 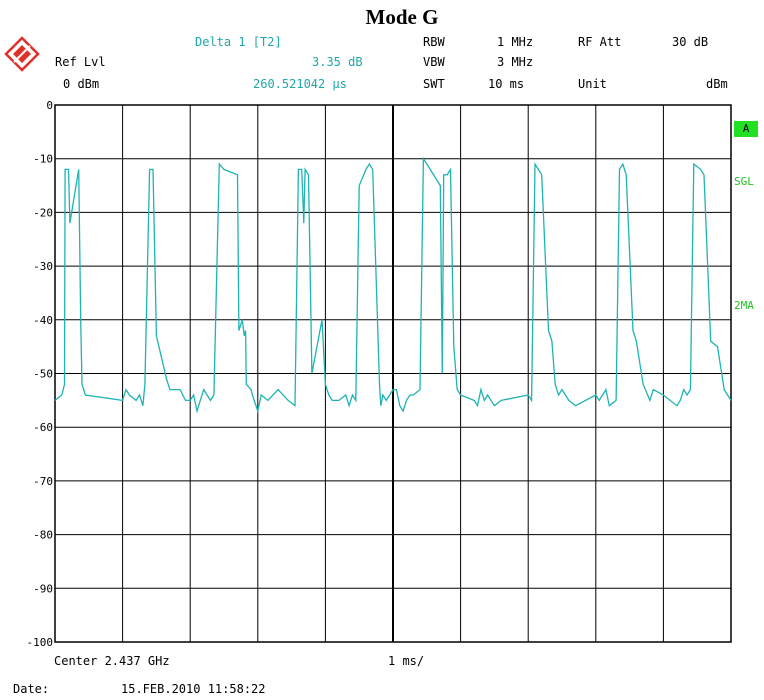 What do you see at coordinates (49, 105) in the screenshot?
I see `y-tick-label: 0` at bounding box center [49, 105].